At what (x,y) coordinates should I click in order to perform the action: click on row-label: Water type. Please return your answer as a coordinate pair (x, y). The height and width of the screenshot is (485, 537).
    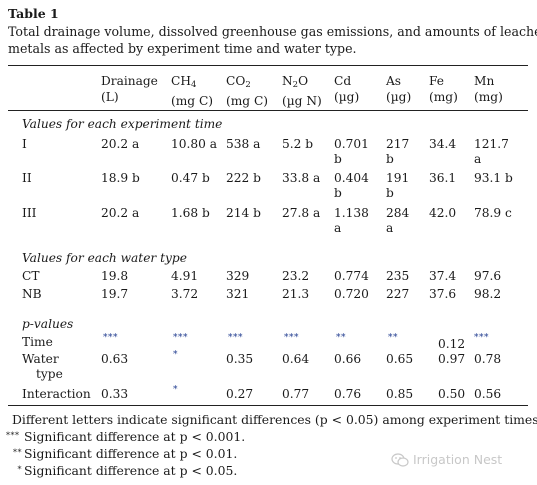
    Looking at the image, I should click on (42, 366).